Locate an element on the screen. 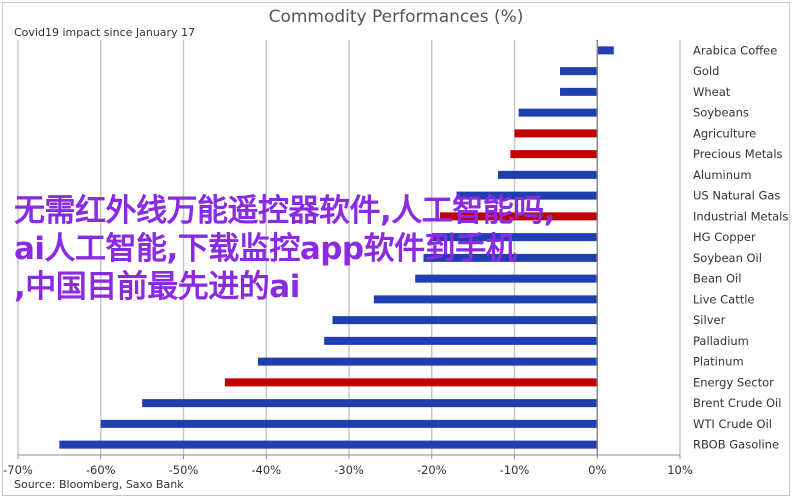 The height and width of the screenshot is (500, 794). category-label: Brent Crude Oil is located at coordinates (737, 403).